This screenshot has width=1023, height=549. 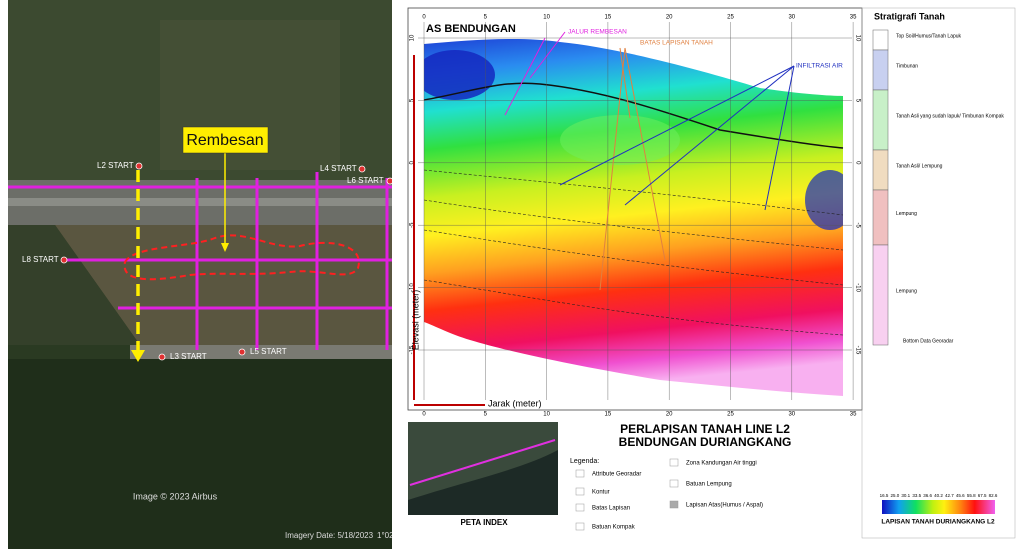 What do you see at coordinates (616, 475) in the screenshot?
I see `legend-label: Attribute Georadar` at bounding box center [616, 475].